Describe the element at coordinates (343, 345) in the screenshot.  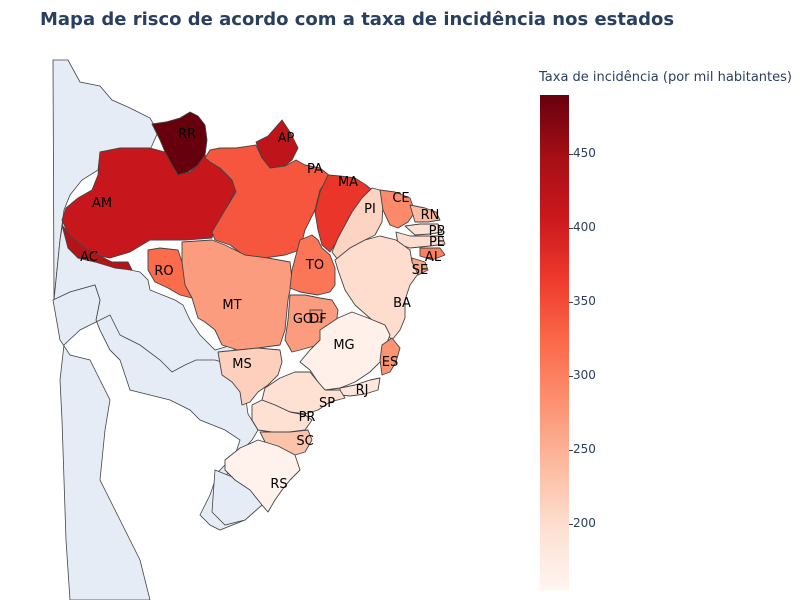
I see `state-label-mg: MG` at that location.